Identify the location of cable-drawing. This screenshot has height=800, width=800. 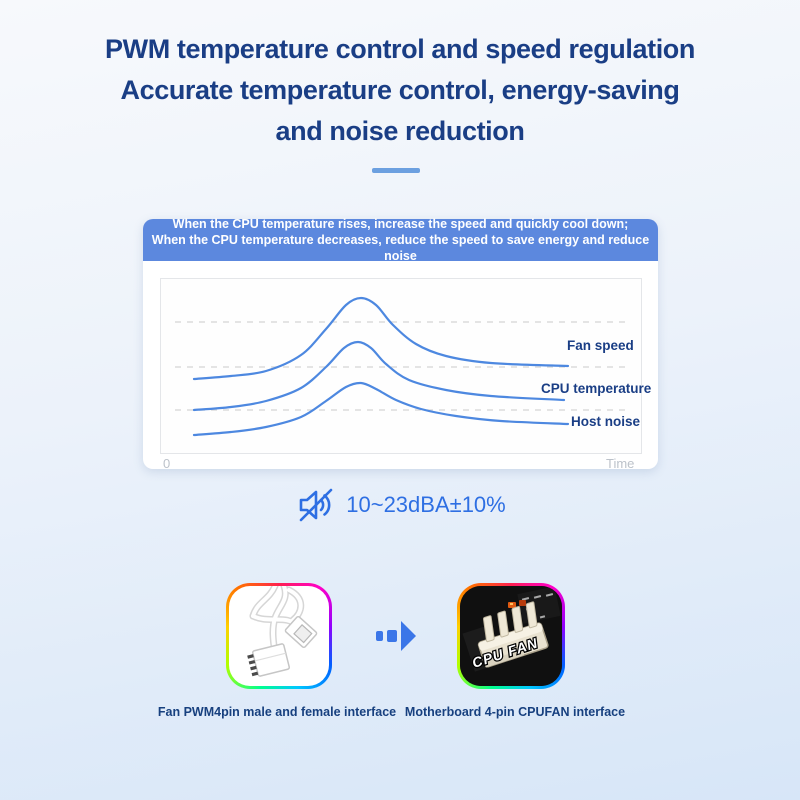
(282, 631).